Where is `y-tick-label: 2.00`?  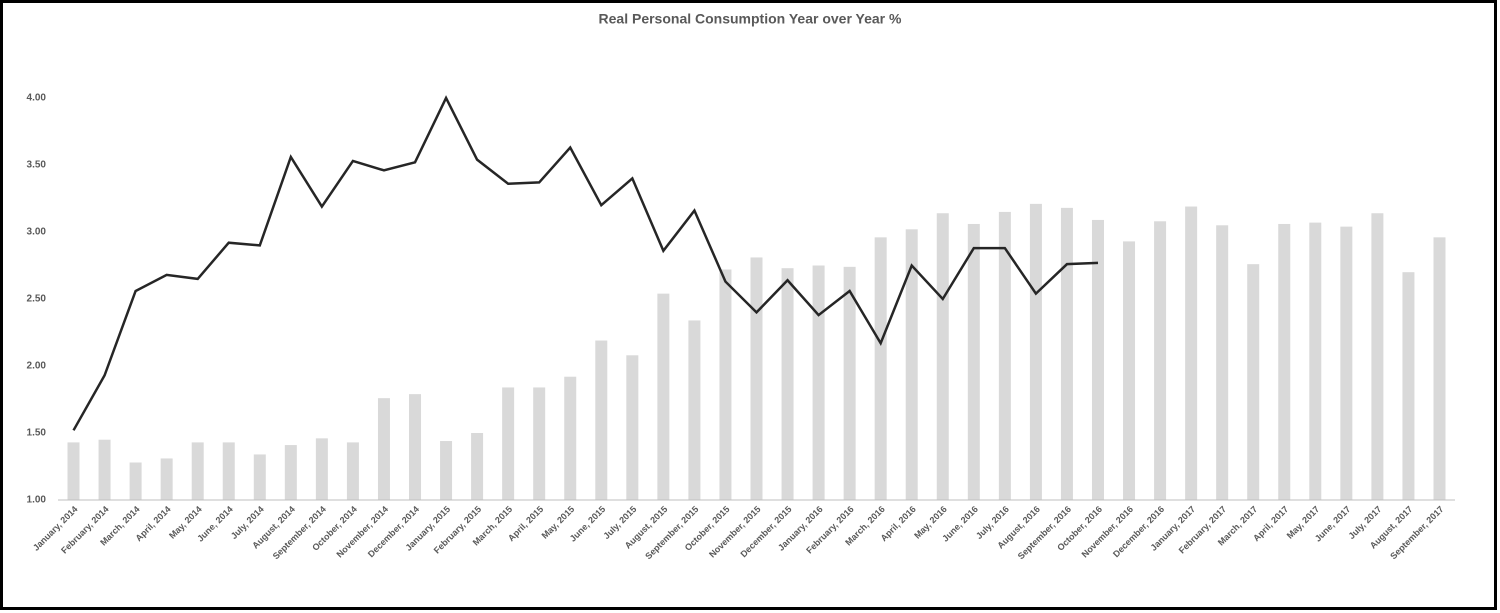
y-tick-label: 2.00 is located at coordinates (37, 366).